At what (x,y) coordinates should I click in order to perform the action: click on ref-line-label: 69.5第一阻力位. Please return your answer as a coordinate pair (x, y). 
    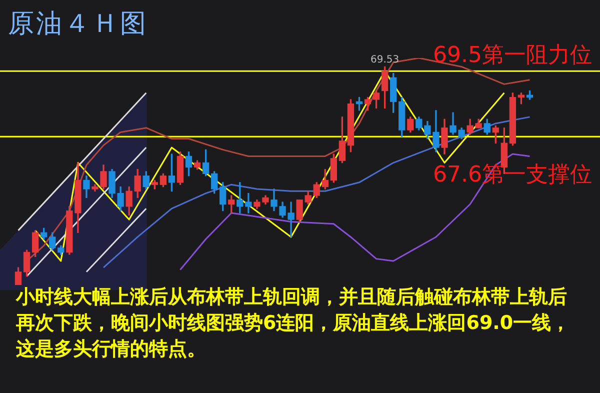
    Looking at the image, I should click on (512, 55).